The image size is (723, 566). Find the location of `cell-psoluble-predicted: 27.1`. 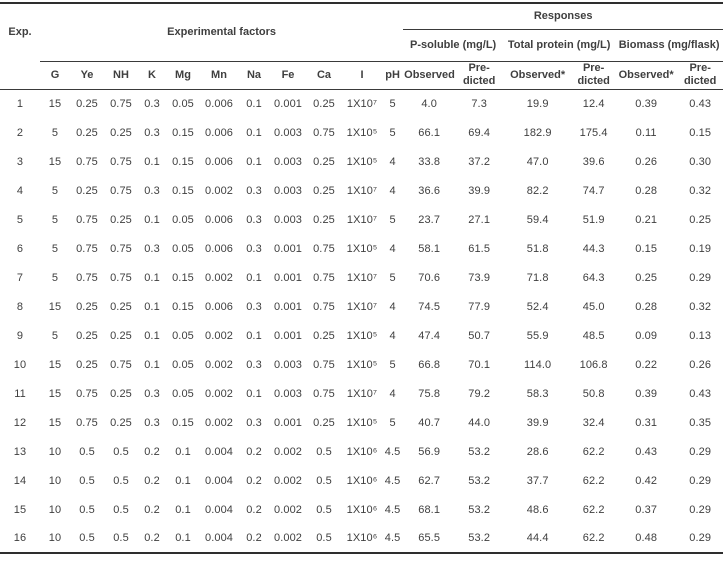

cell-psoluble-predicted: 27.1 is located at coordinates (479, 219).